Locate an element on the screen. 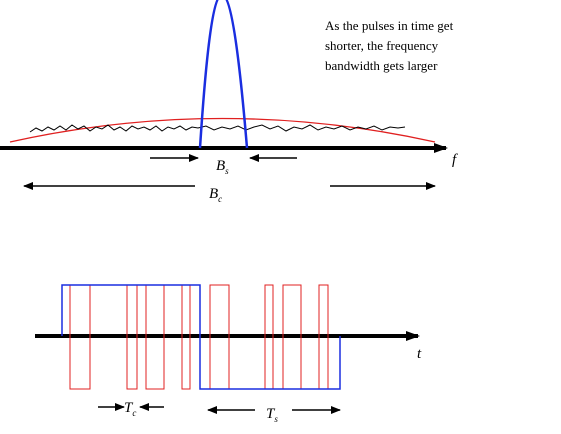 This screenshot has width=561, height=434. time-axis-label: t is located at coordinates (419, 354).